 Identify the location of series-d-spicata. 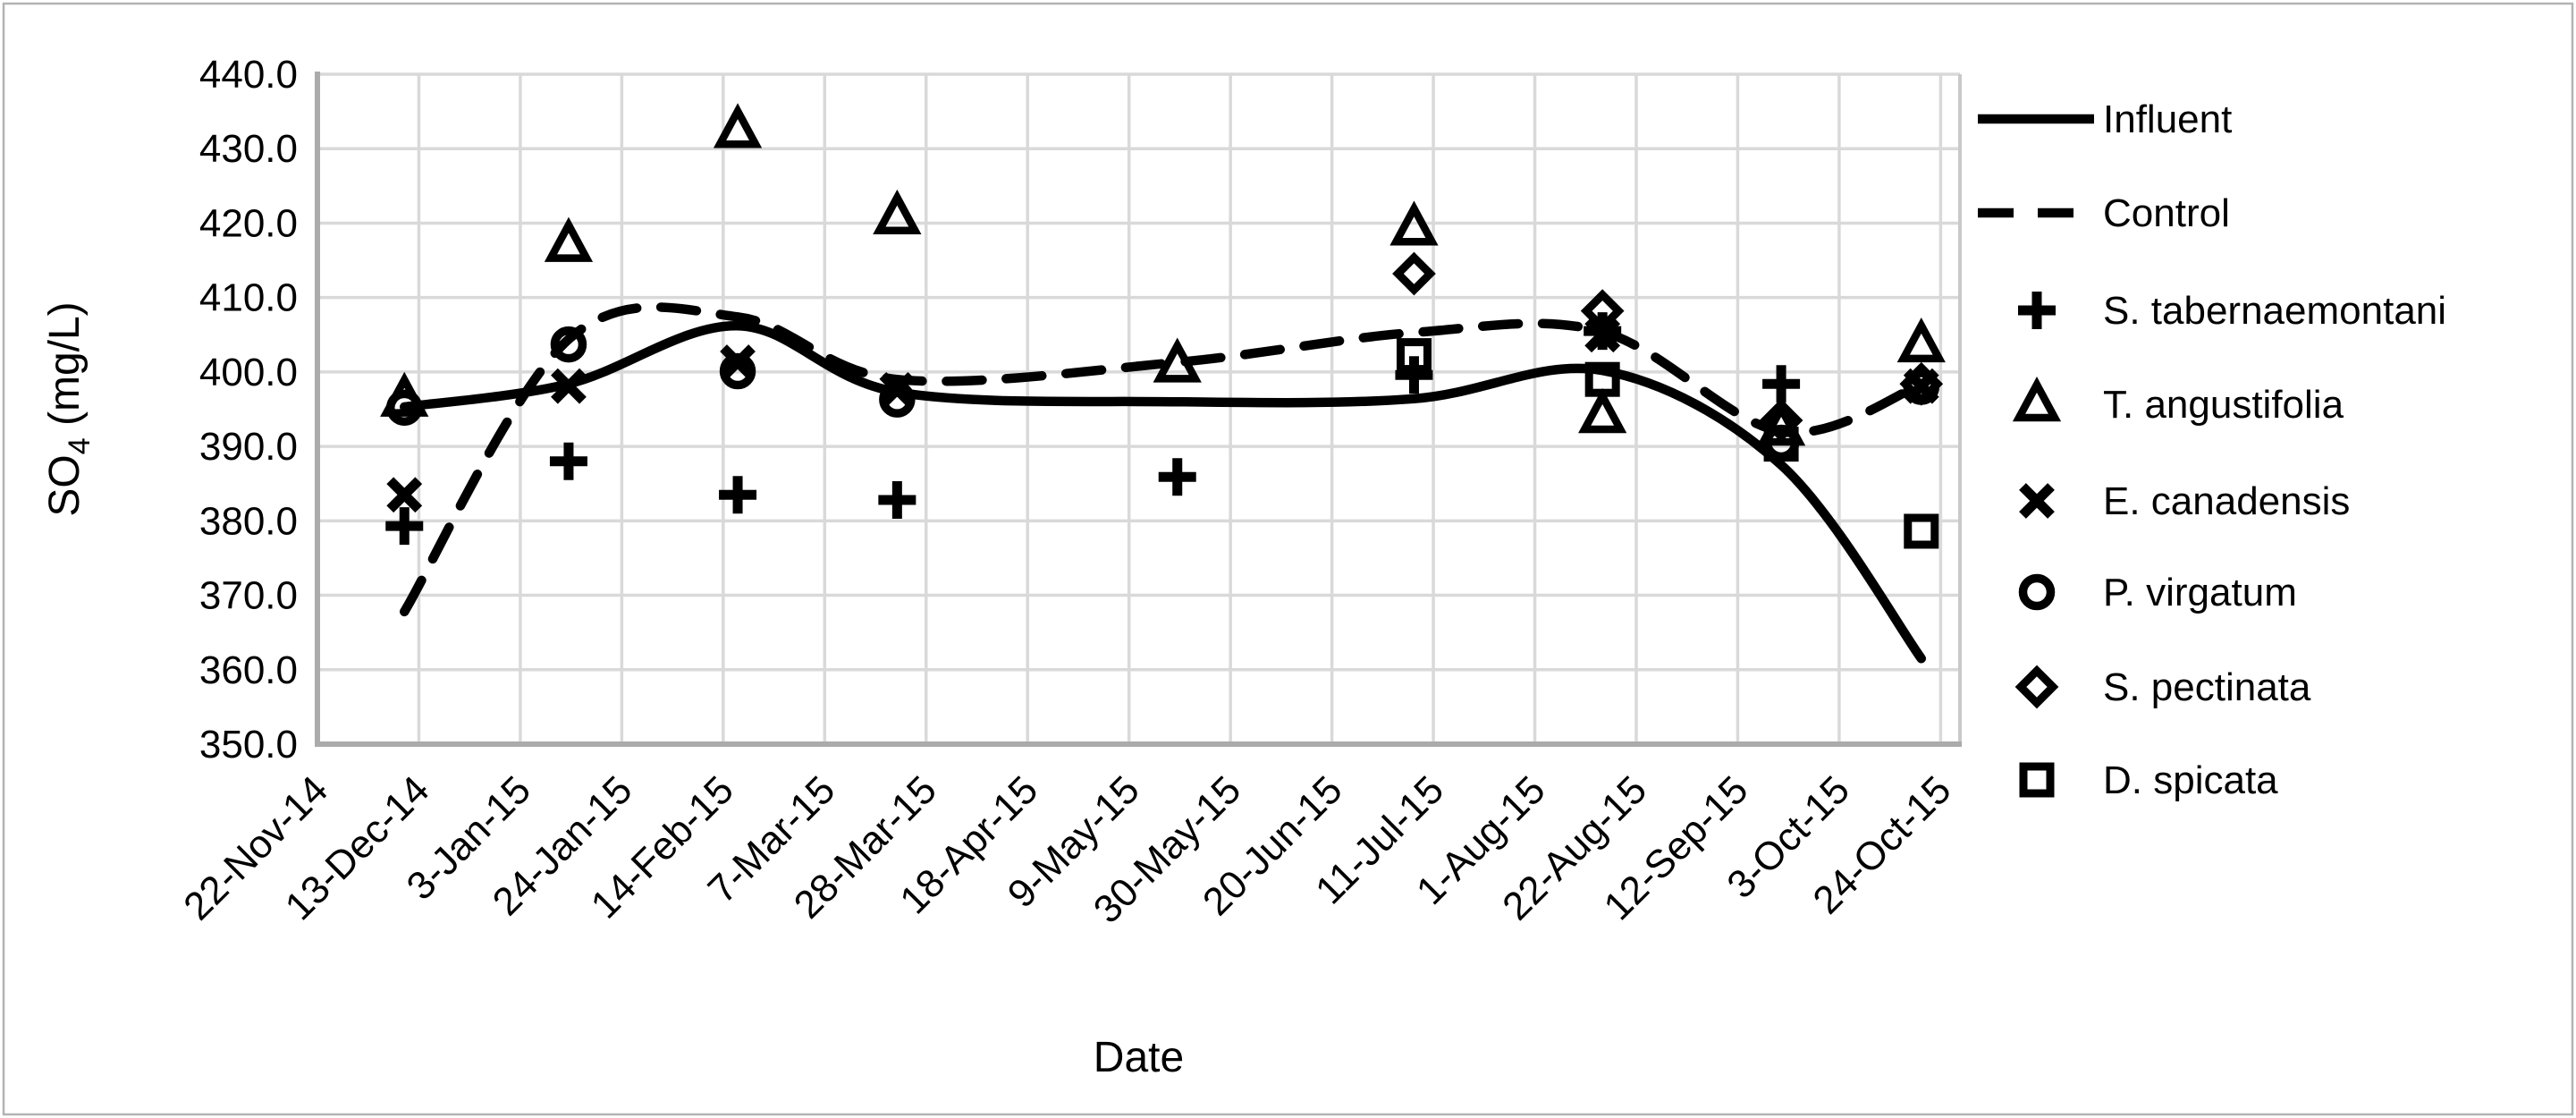
(1667, 443).